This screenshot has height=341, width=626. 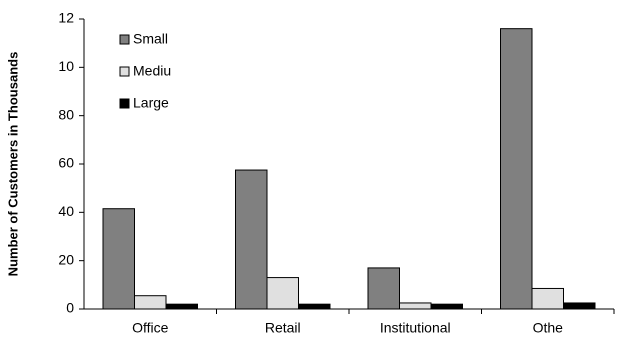 What do you see at coordinates (66, 259) in the screenshot?
I see `y-tick-label: 20` at bounding box center [66, 259].